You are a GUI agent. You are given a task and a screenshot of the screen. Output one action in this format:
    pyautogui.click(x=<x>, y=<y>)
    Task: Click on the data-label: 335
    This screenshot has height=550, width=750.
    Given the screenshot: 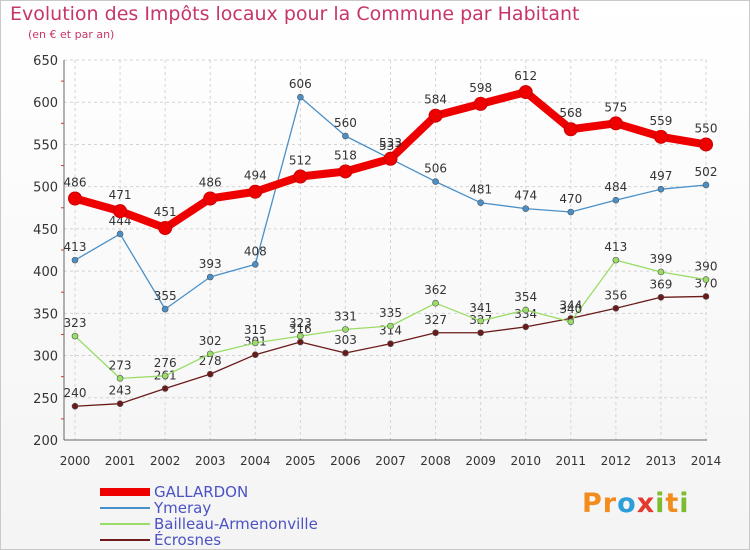 What is the action you would take?
    pyautogui.click(x=390, y=313)
    